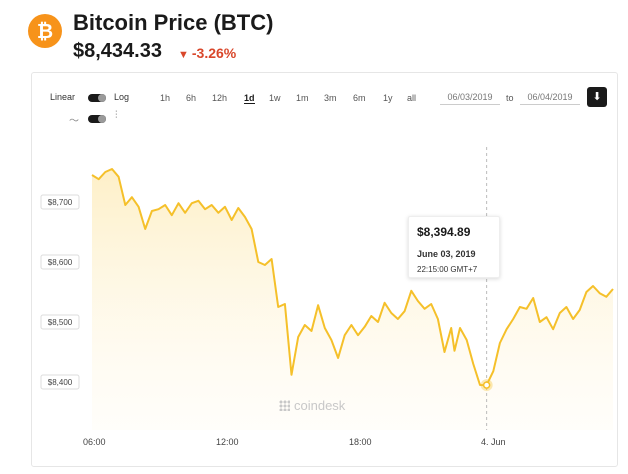 The width and height of the screenshot is (628, 474). What do you see at coordinates (388, 98) in the screenshot?
I see `range-1y: 1y` at bounding box center [388, 98].